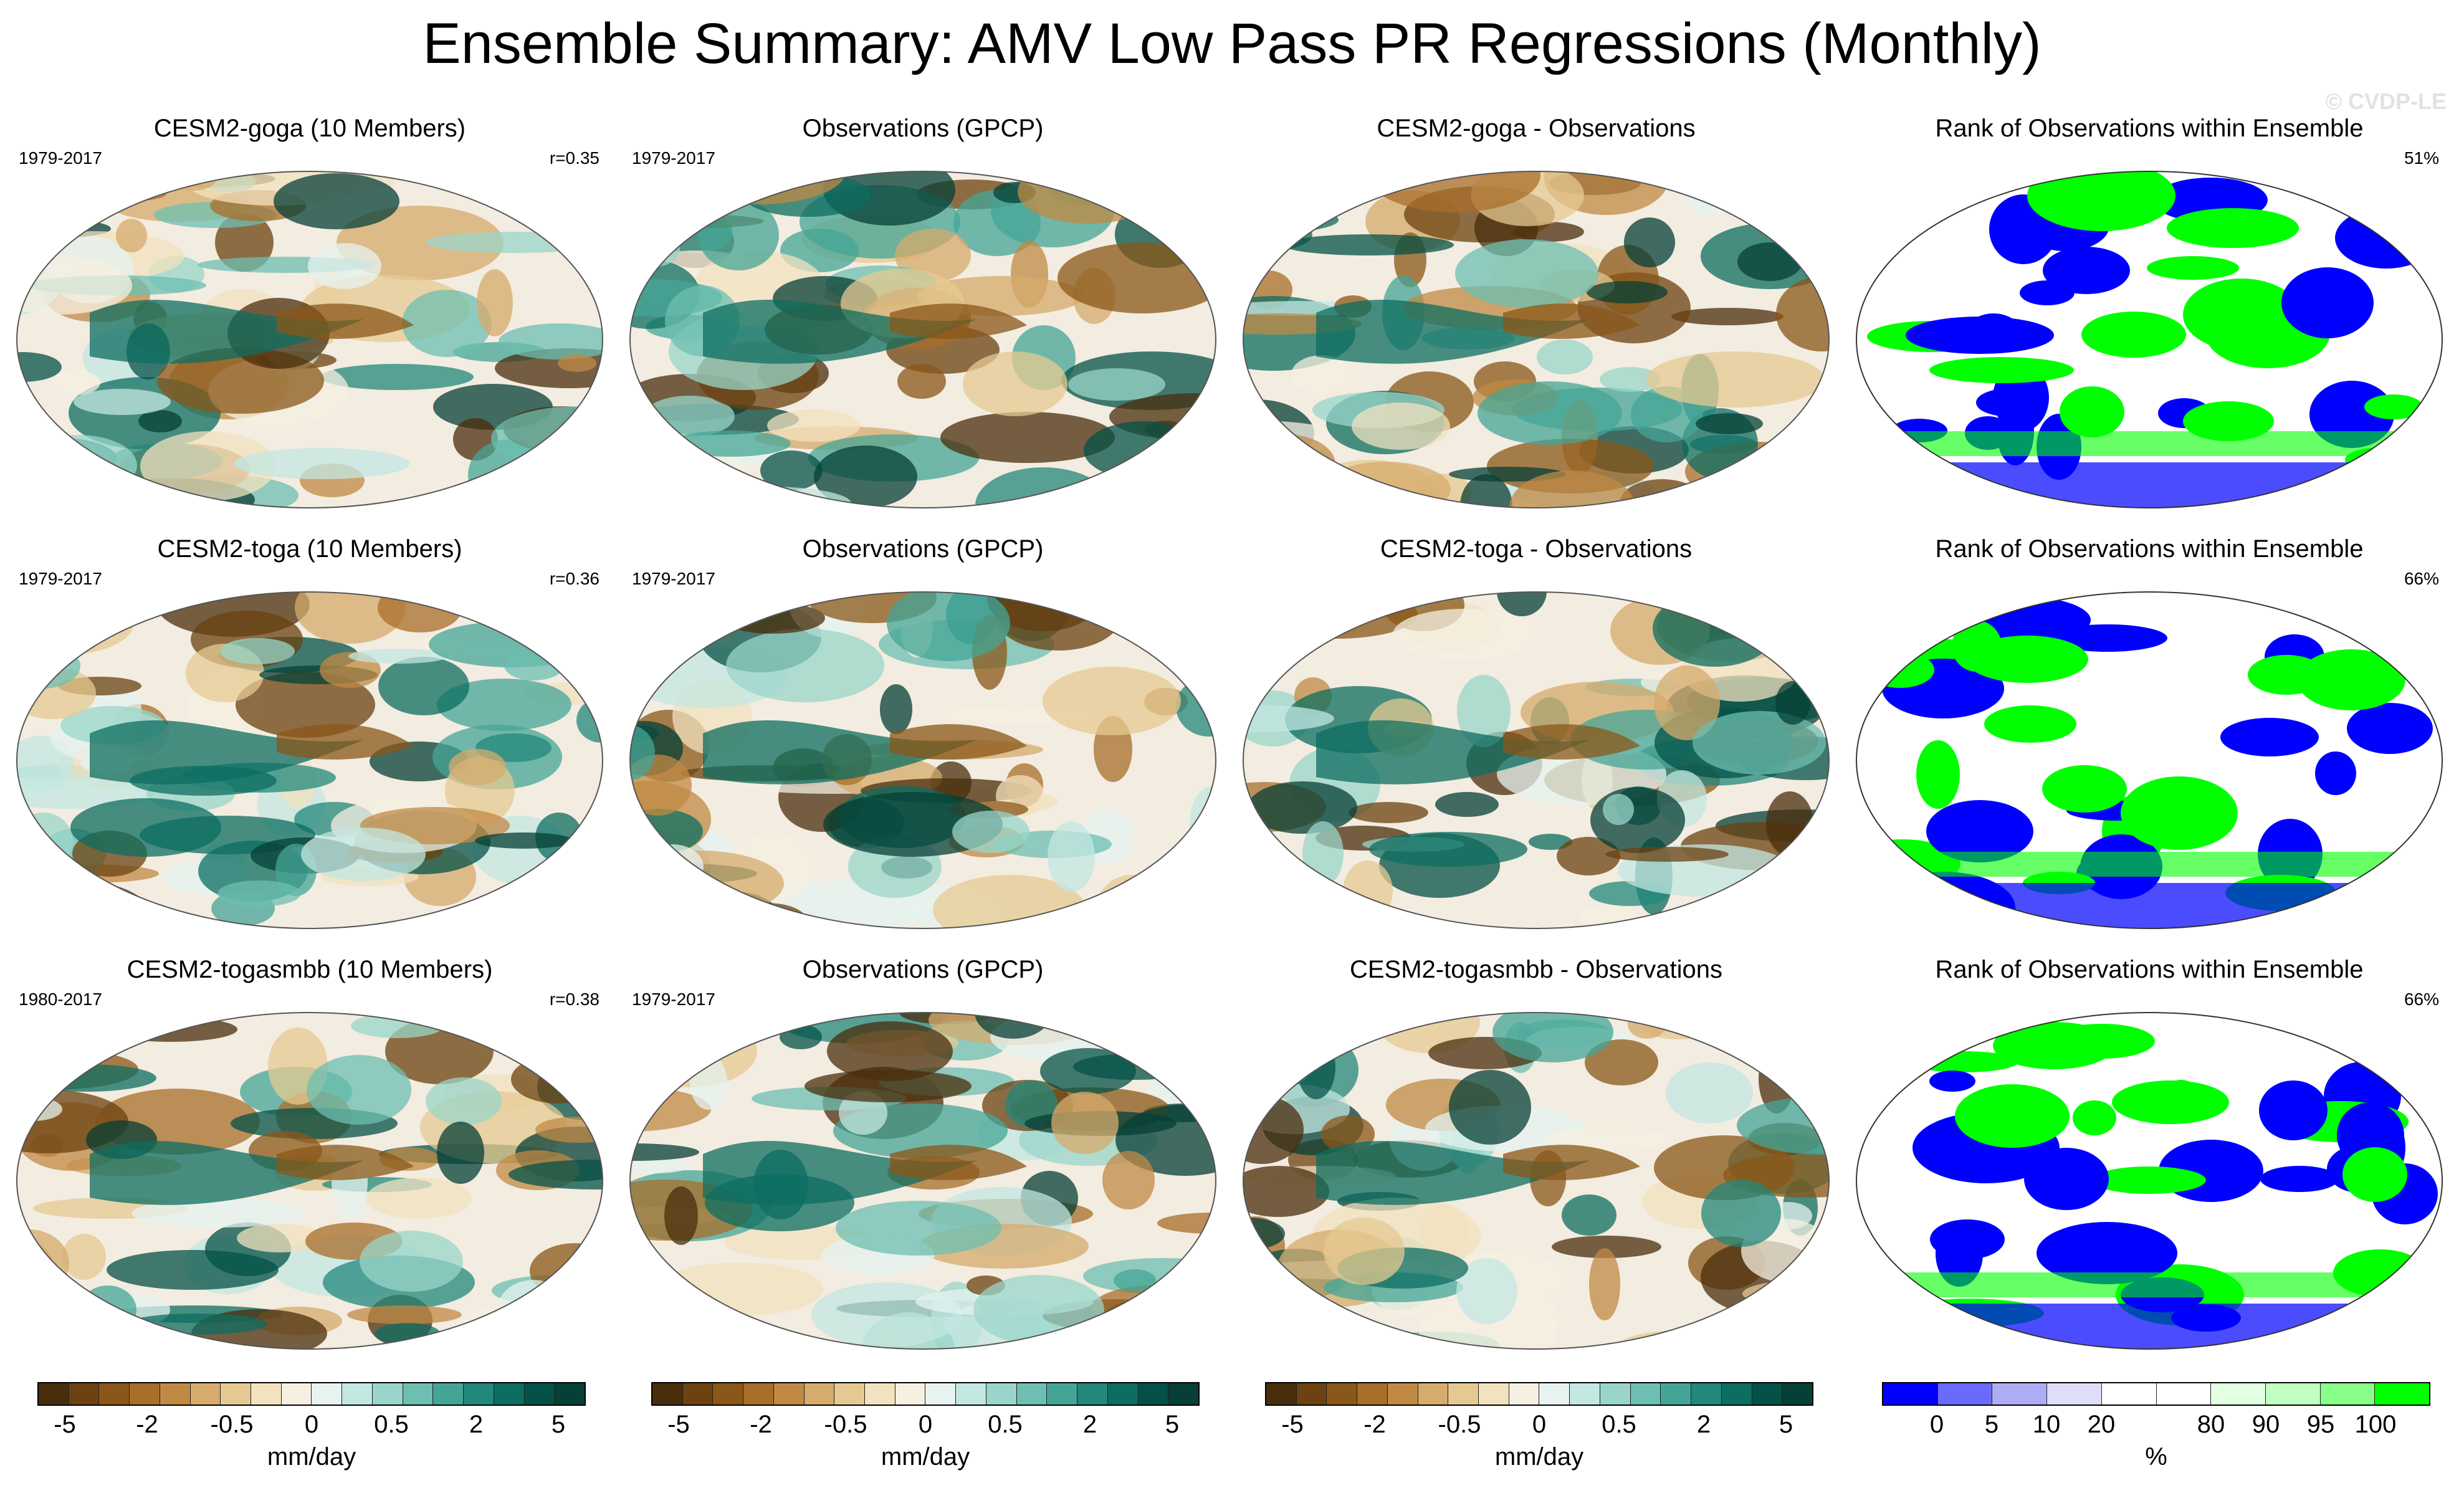  I want to click on colorbar-unit: %, so click(2156, 1457).